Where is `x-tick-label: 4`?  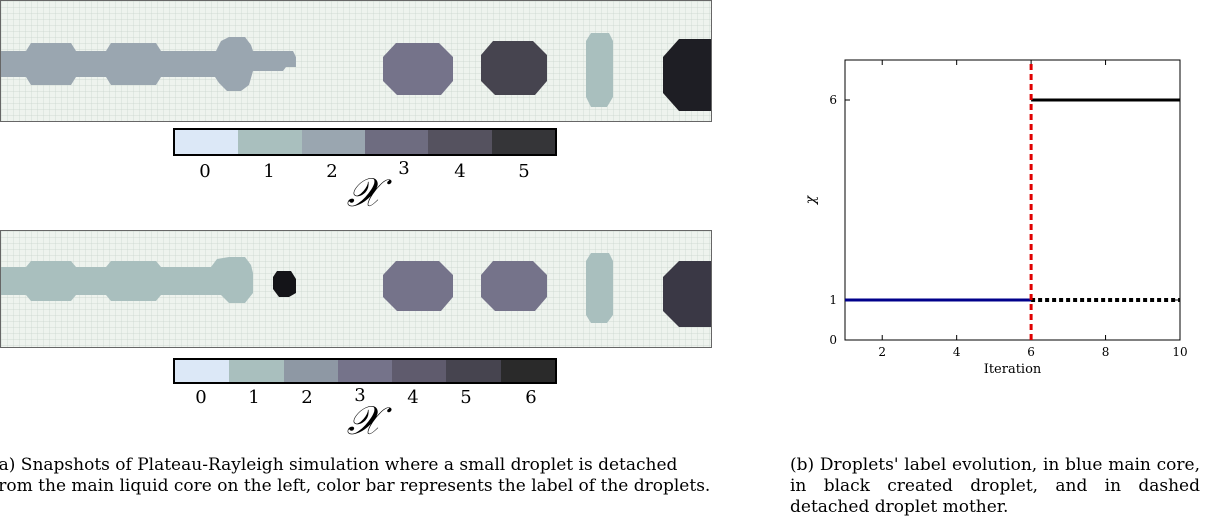 x-tick-label: 4 is located at coordinates (957, 352).